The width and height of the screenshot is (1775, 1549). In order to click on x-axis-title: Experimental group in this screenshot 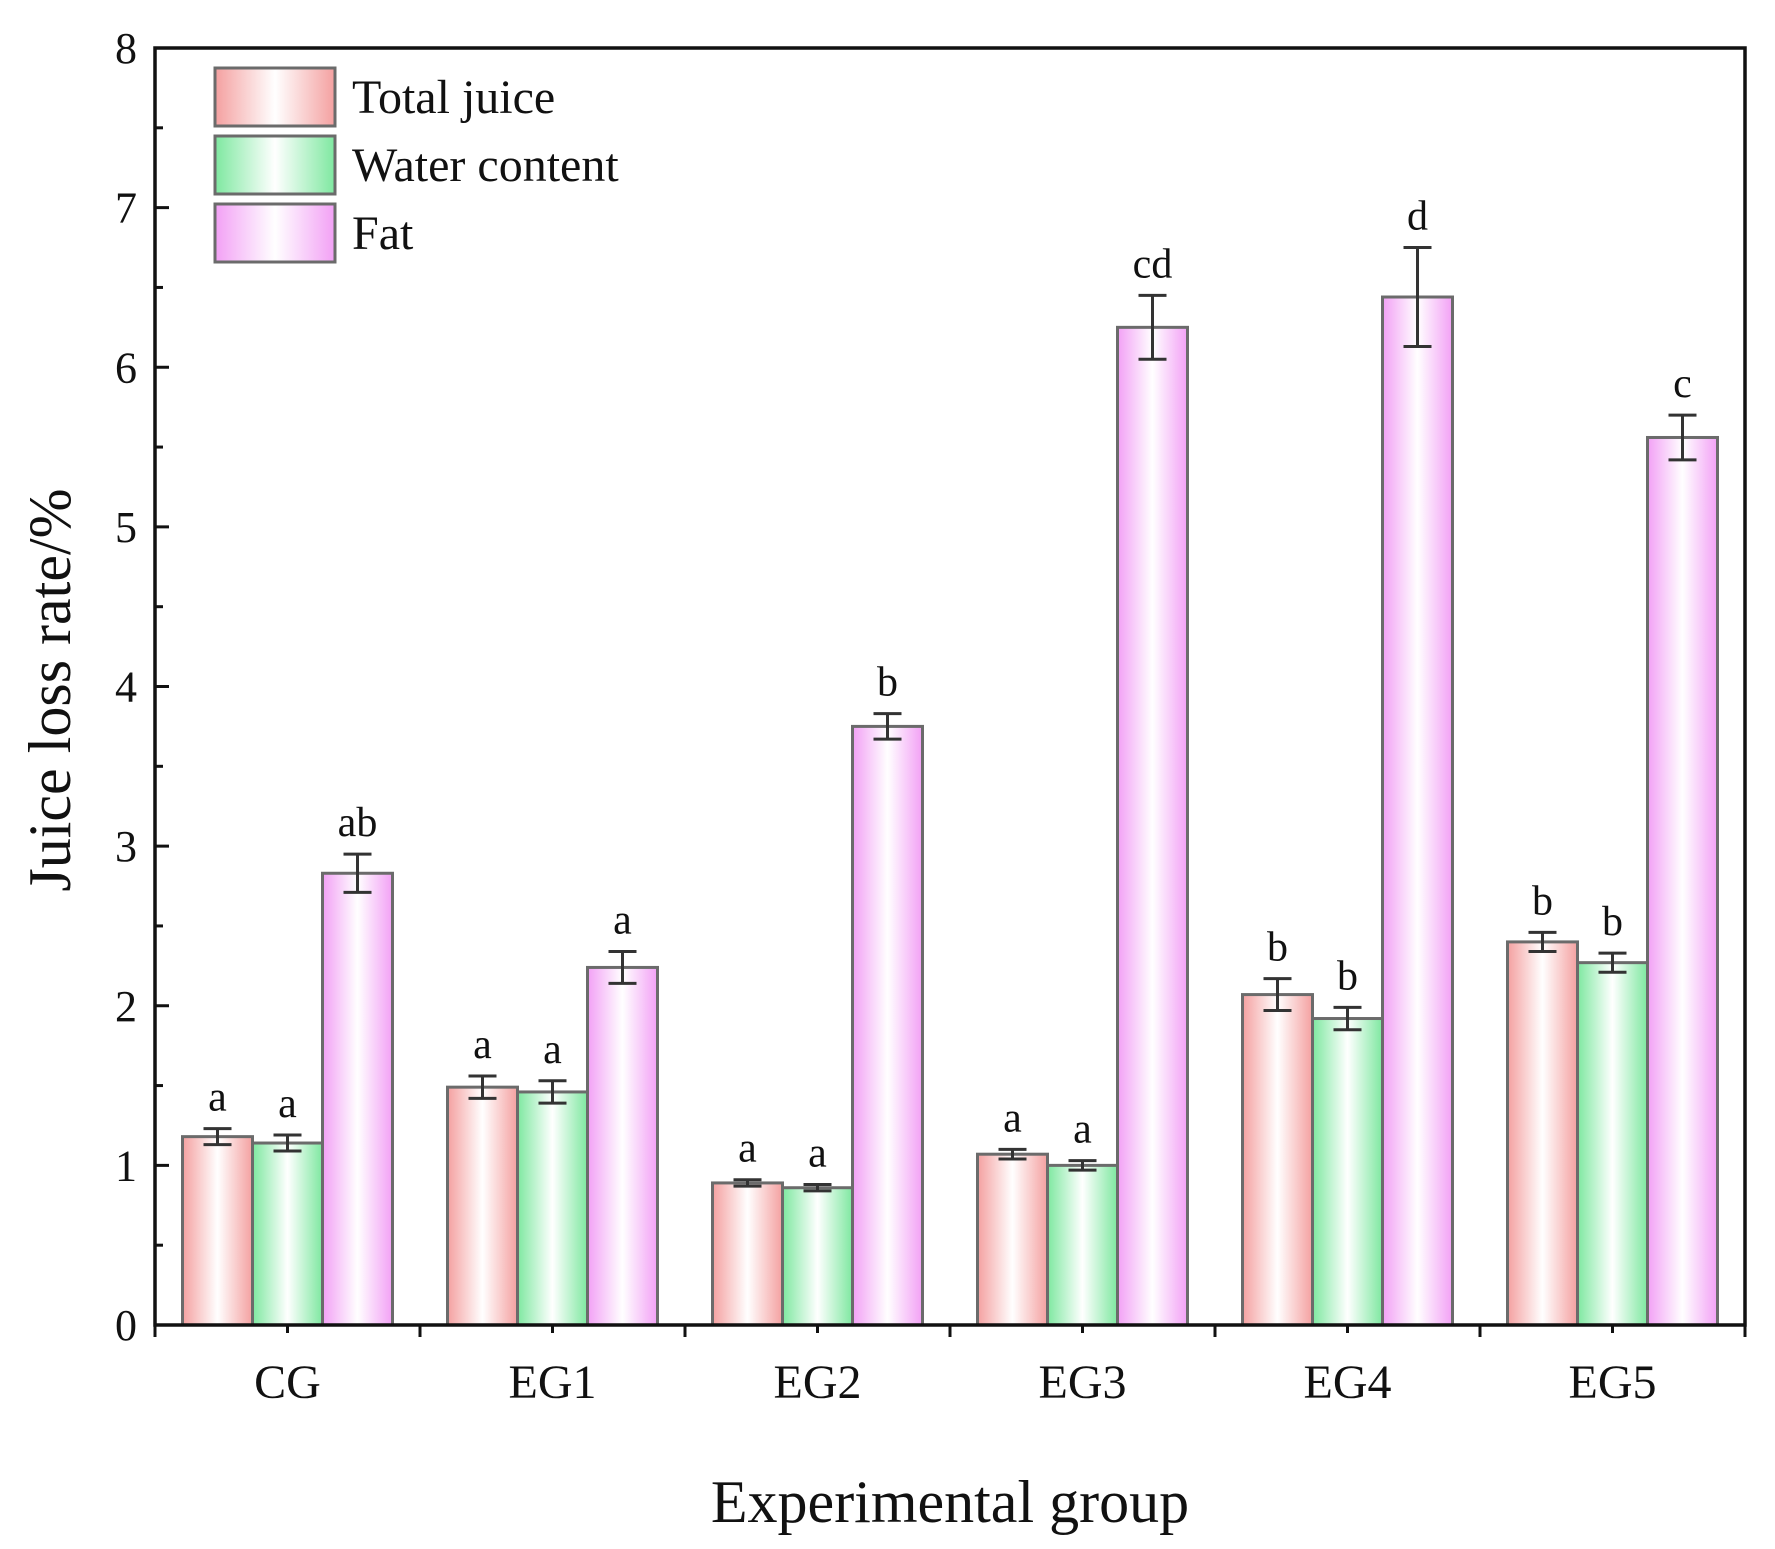, I will do `click(950, 1502)`.